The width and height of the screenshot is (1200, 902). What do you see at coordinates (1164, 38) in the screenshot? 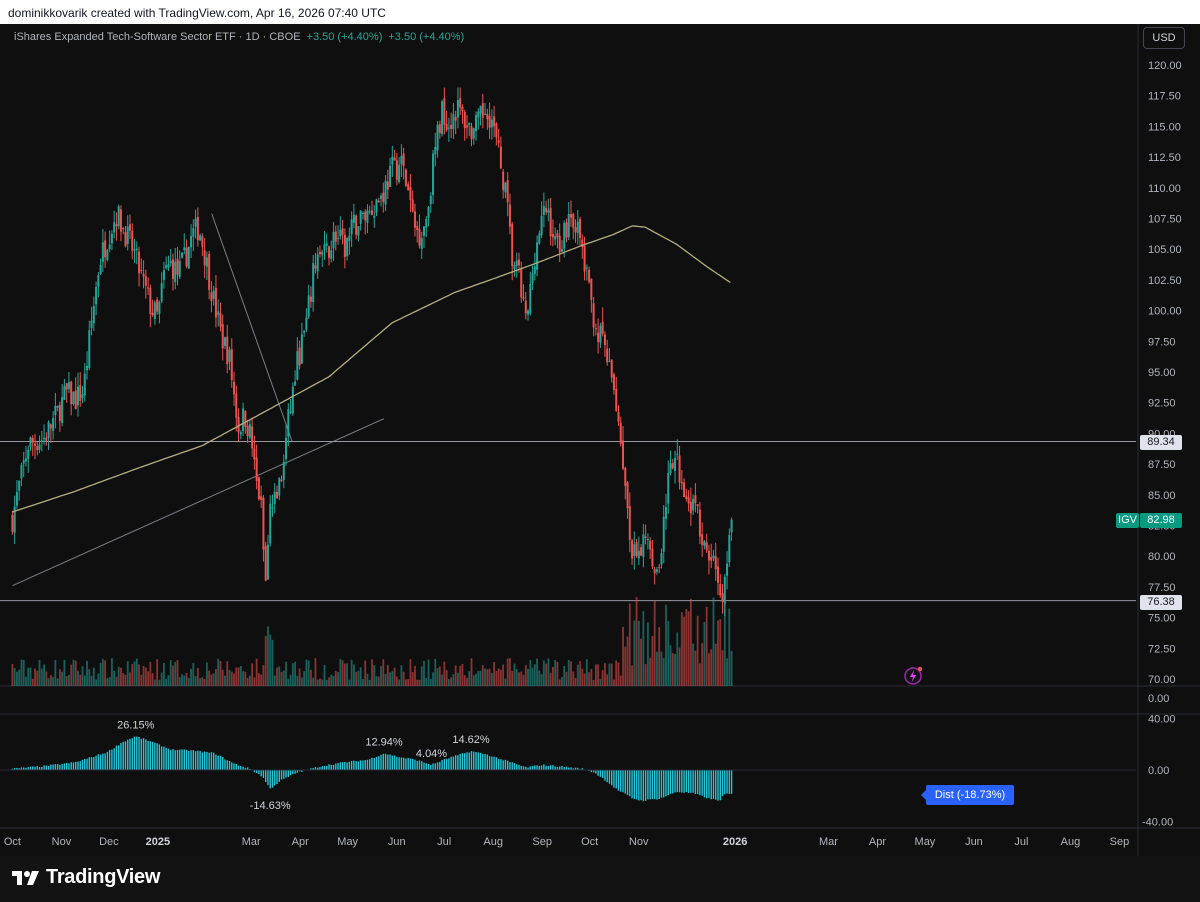
I see `currency-button: USD` at bounding box center [1164, 38].